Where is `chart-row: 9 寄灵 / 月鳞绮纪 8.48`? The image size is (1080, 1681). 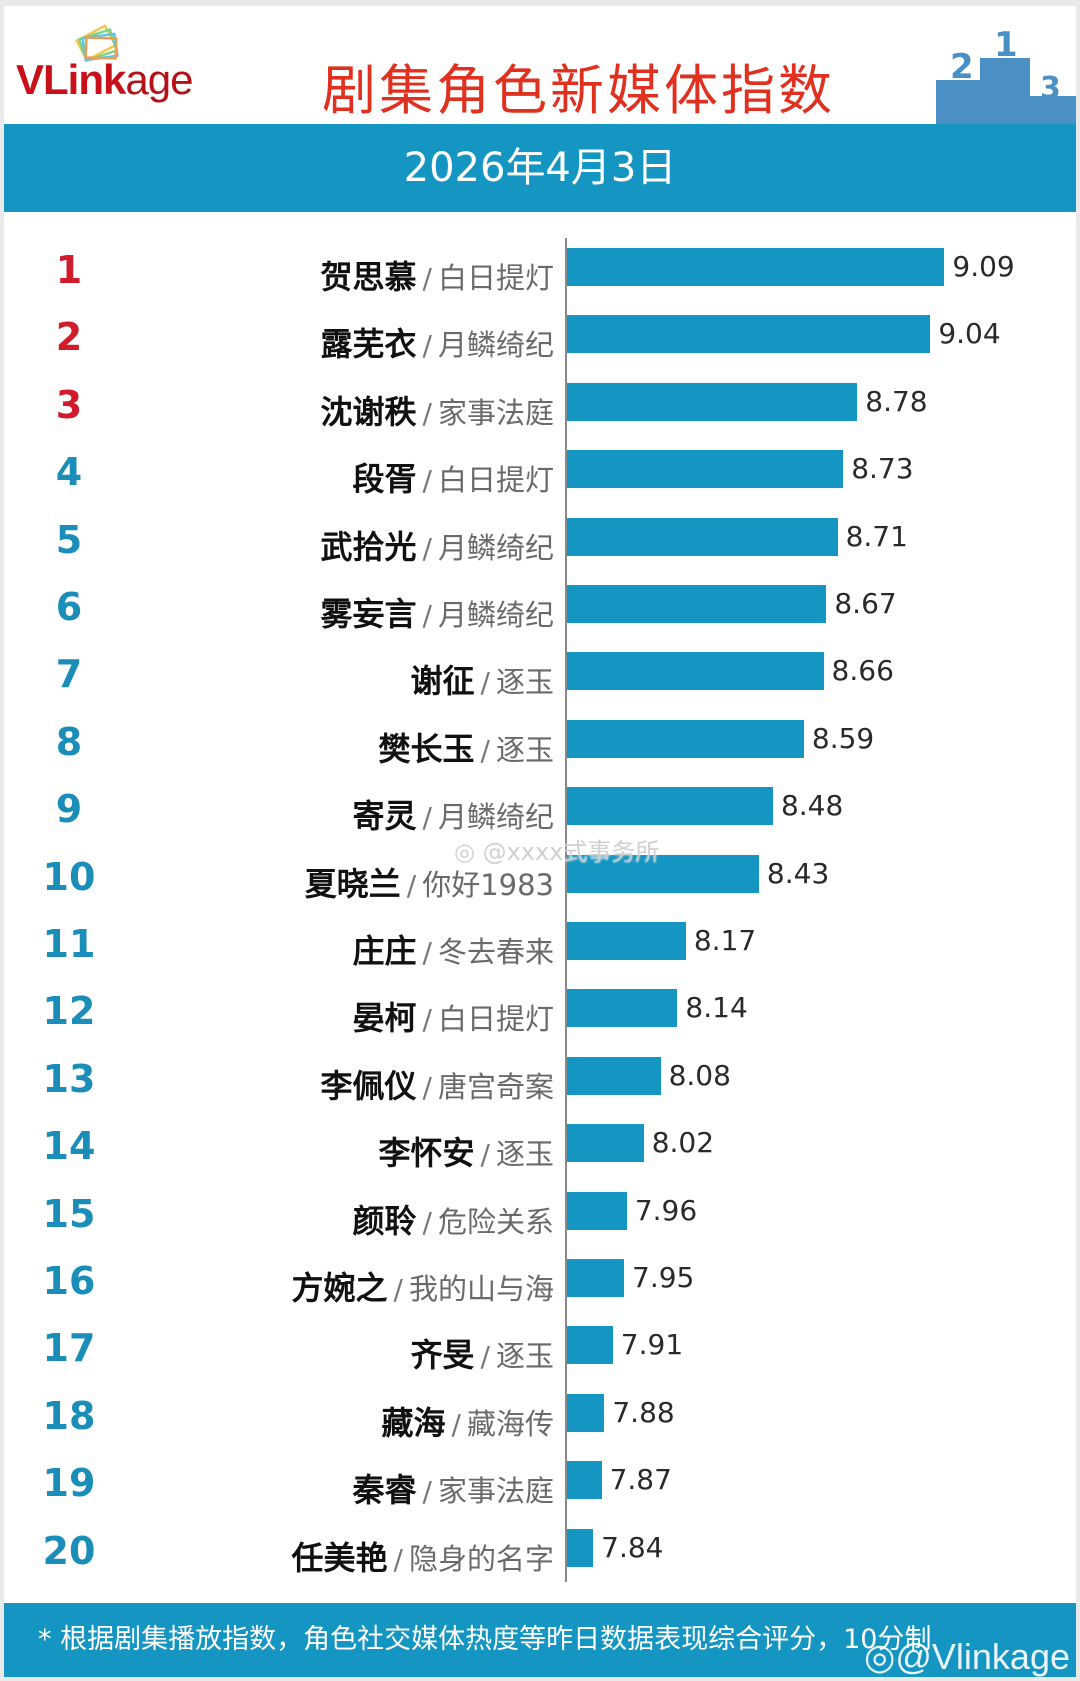
chart-row: 9 寄灵 / 月鳞绮纪 8.48 is located at coordinates (540, 811).